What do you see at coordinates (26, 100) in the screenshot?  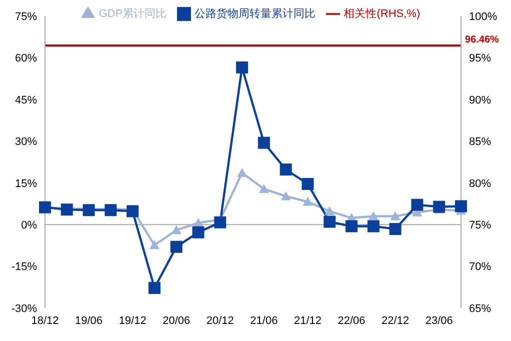 I see `y-tick-label: 45%` at bounding box center [26, 100].